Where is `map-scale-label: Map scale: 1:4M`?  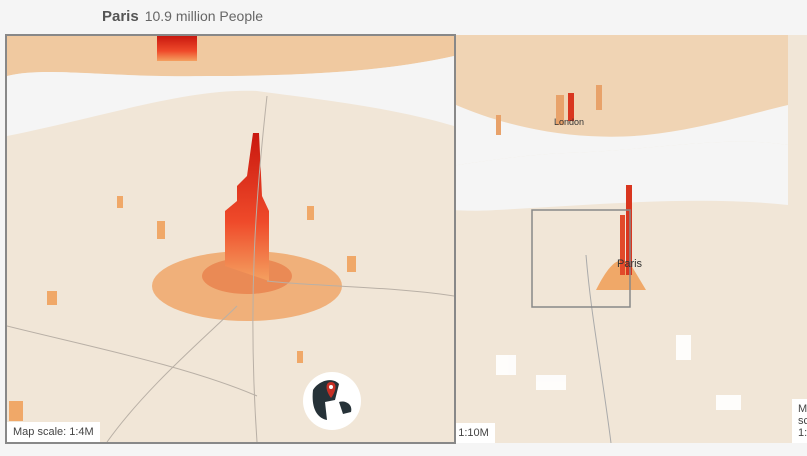 map-scale-label: Map scale: 1:4M is located at coordinates (53, 432).